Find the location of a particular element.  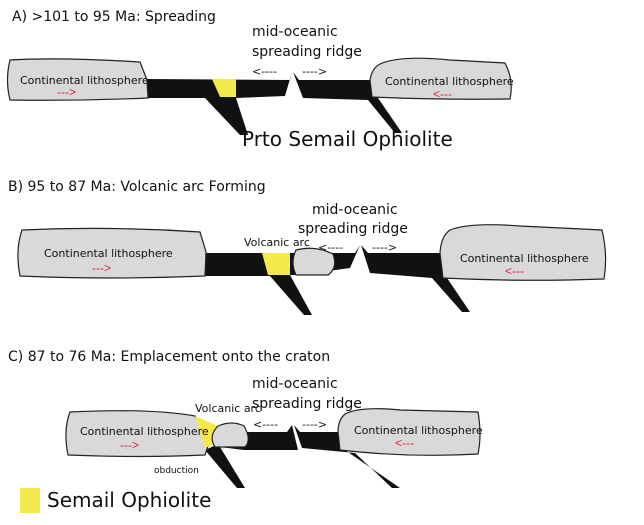

legend-ophiolite-swatch is located at coordinates (30, 500).